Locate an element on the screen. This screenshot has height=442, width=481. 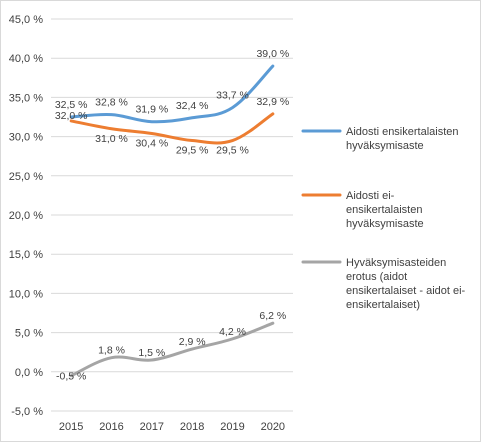
x-tick-label: 2018 is located at coordinates (192, 427).